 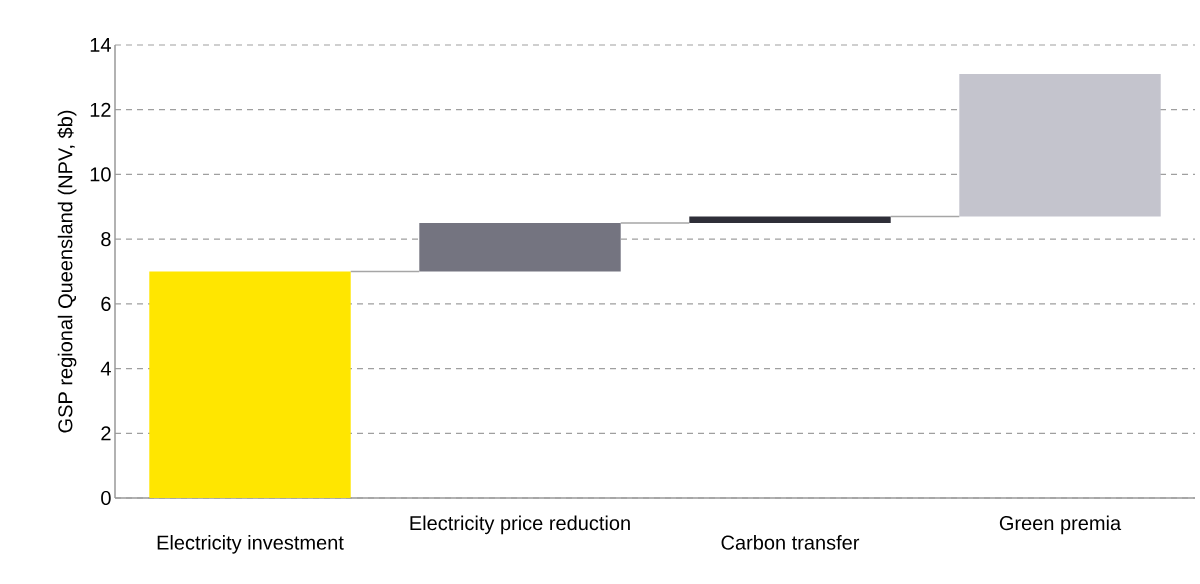 What do you see at coordinates (106, 498) in the screenshot?
I see `y-tick-label: 0` at bounding box center [106, 498].